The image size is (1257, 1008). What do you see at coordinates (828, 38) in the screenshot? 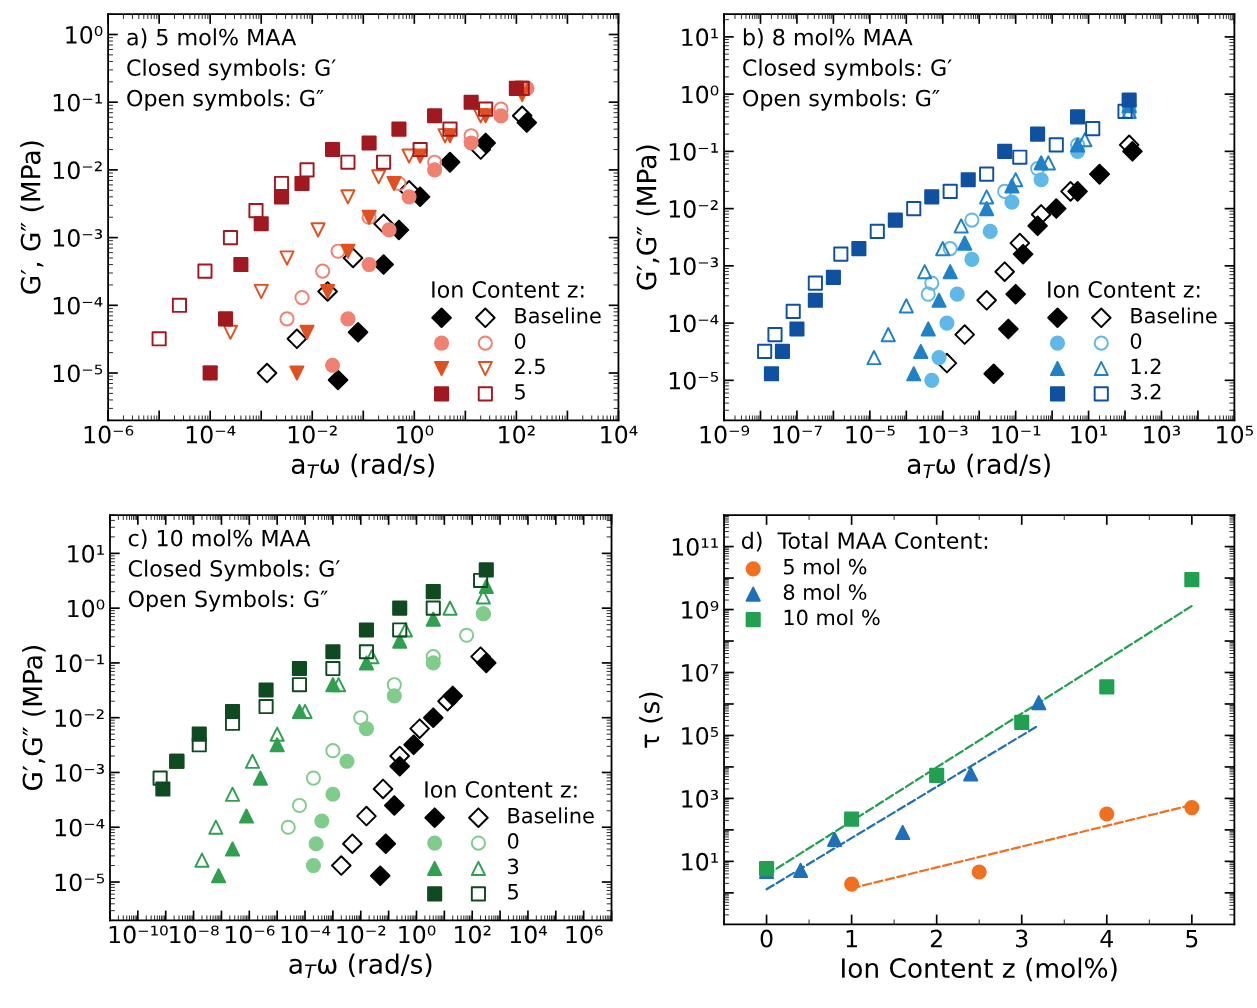
I see `annotation: b) 8 mol% MAA` at bounding box center [828, 38].